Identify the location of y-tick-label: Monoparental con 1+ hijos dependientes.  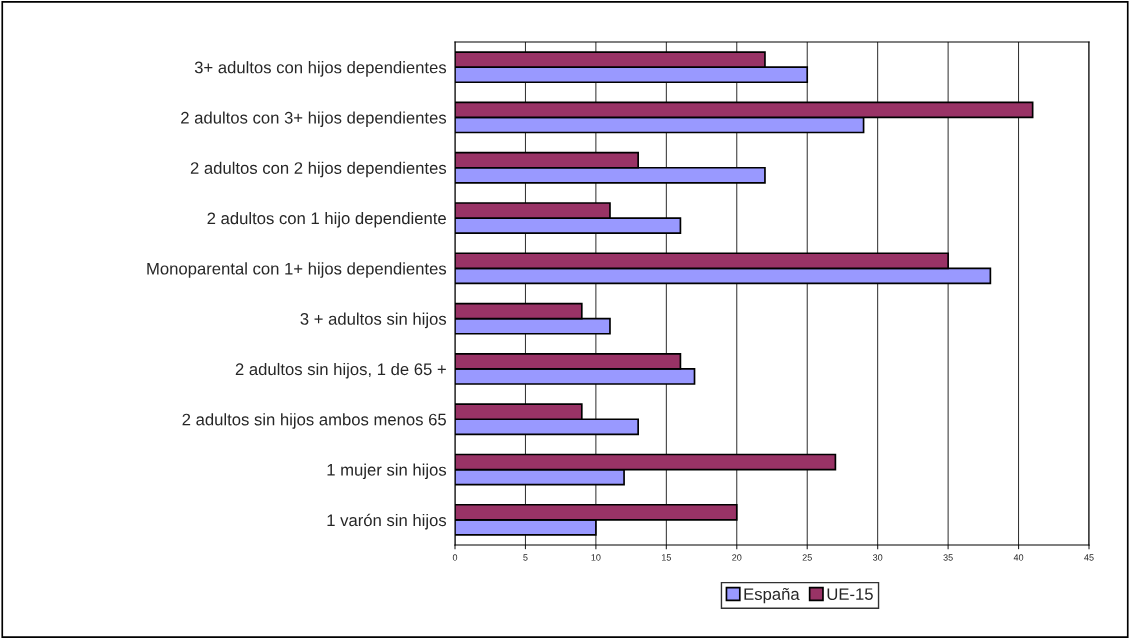
(297, 270).